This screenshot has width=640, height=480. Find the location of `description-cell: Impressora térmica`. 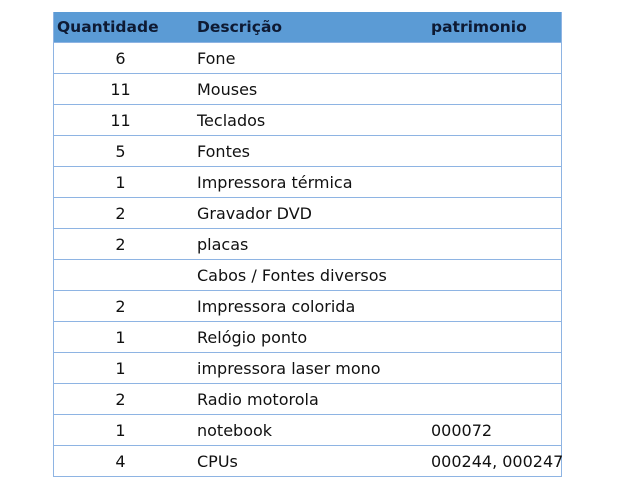

description-cell: Impressora térmica is located at coordinates (304, 182).